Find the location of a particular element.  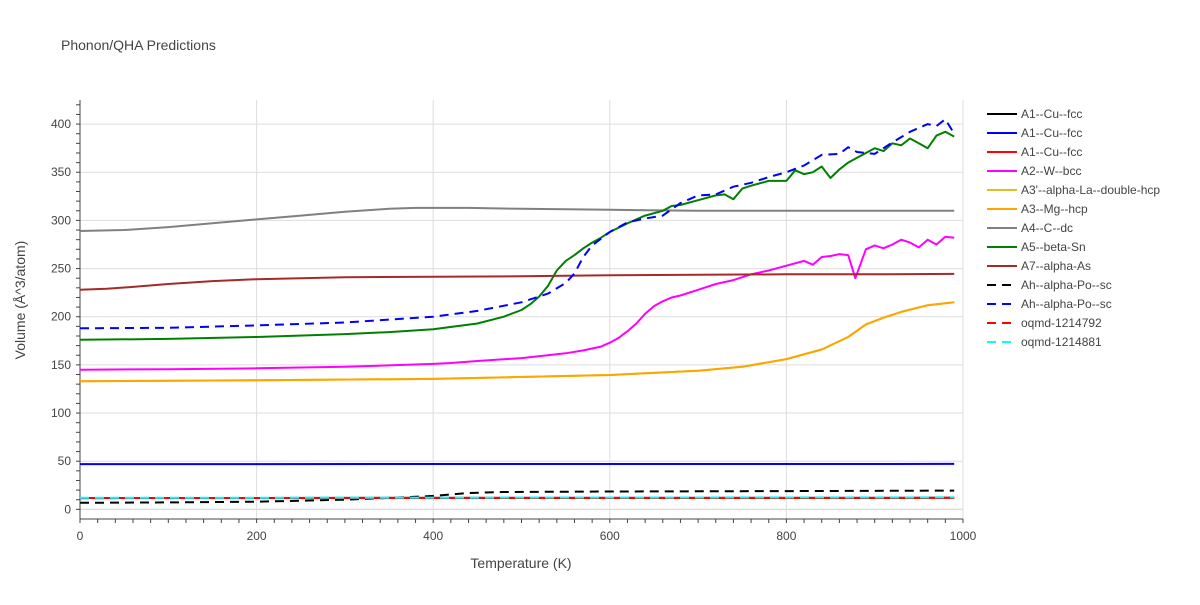

x-tick-label: 200 is located at coordinates (257, 536).